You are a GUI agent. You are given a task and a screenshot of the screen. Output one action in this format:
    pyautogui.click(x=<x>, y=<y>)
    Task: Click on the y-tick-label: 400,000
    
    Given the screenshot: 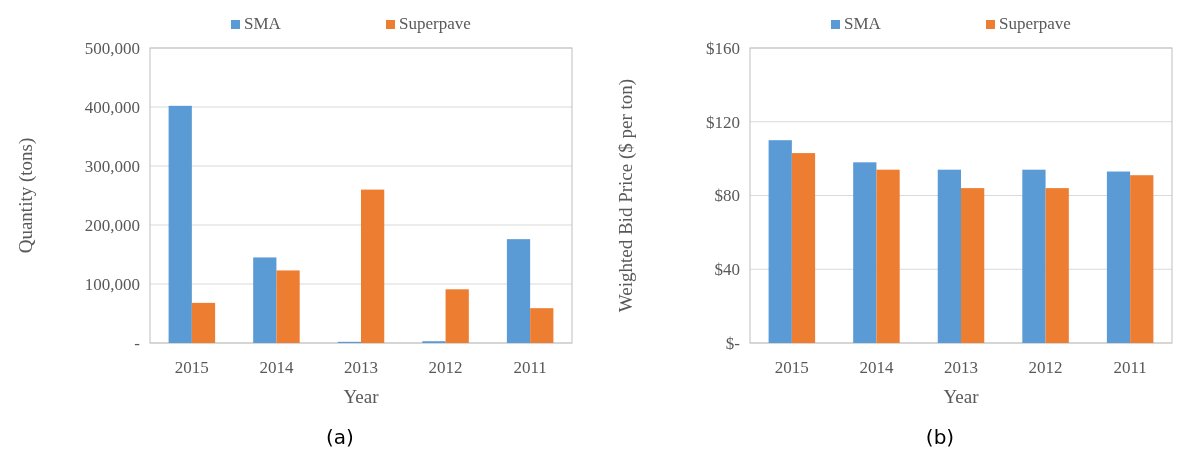 What is the action you would take?
    pyautogui.click(x=112, y=107)
    